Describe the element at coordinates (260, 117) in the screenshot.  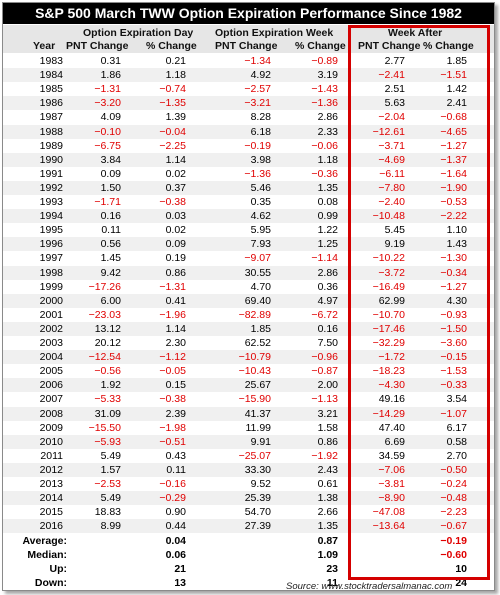
I see `cell-week-pnt: 8.28` at that location.